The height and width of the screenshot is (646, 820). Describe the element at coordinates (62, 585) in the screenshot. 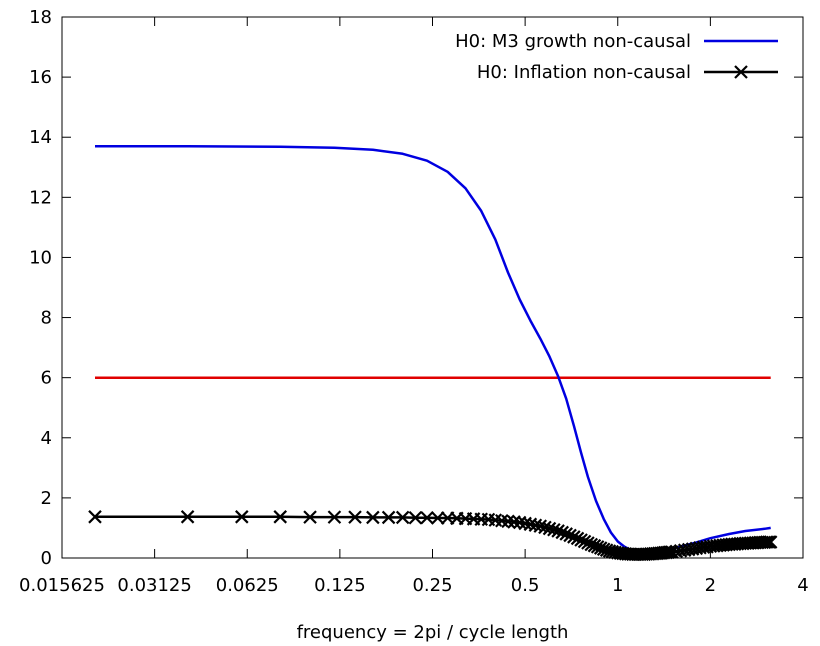

I see `x-tick-label: 0.015625` at that location.